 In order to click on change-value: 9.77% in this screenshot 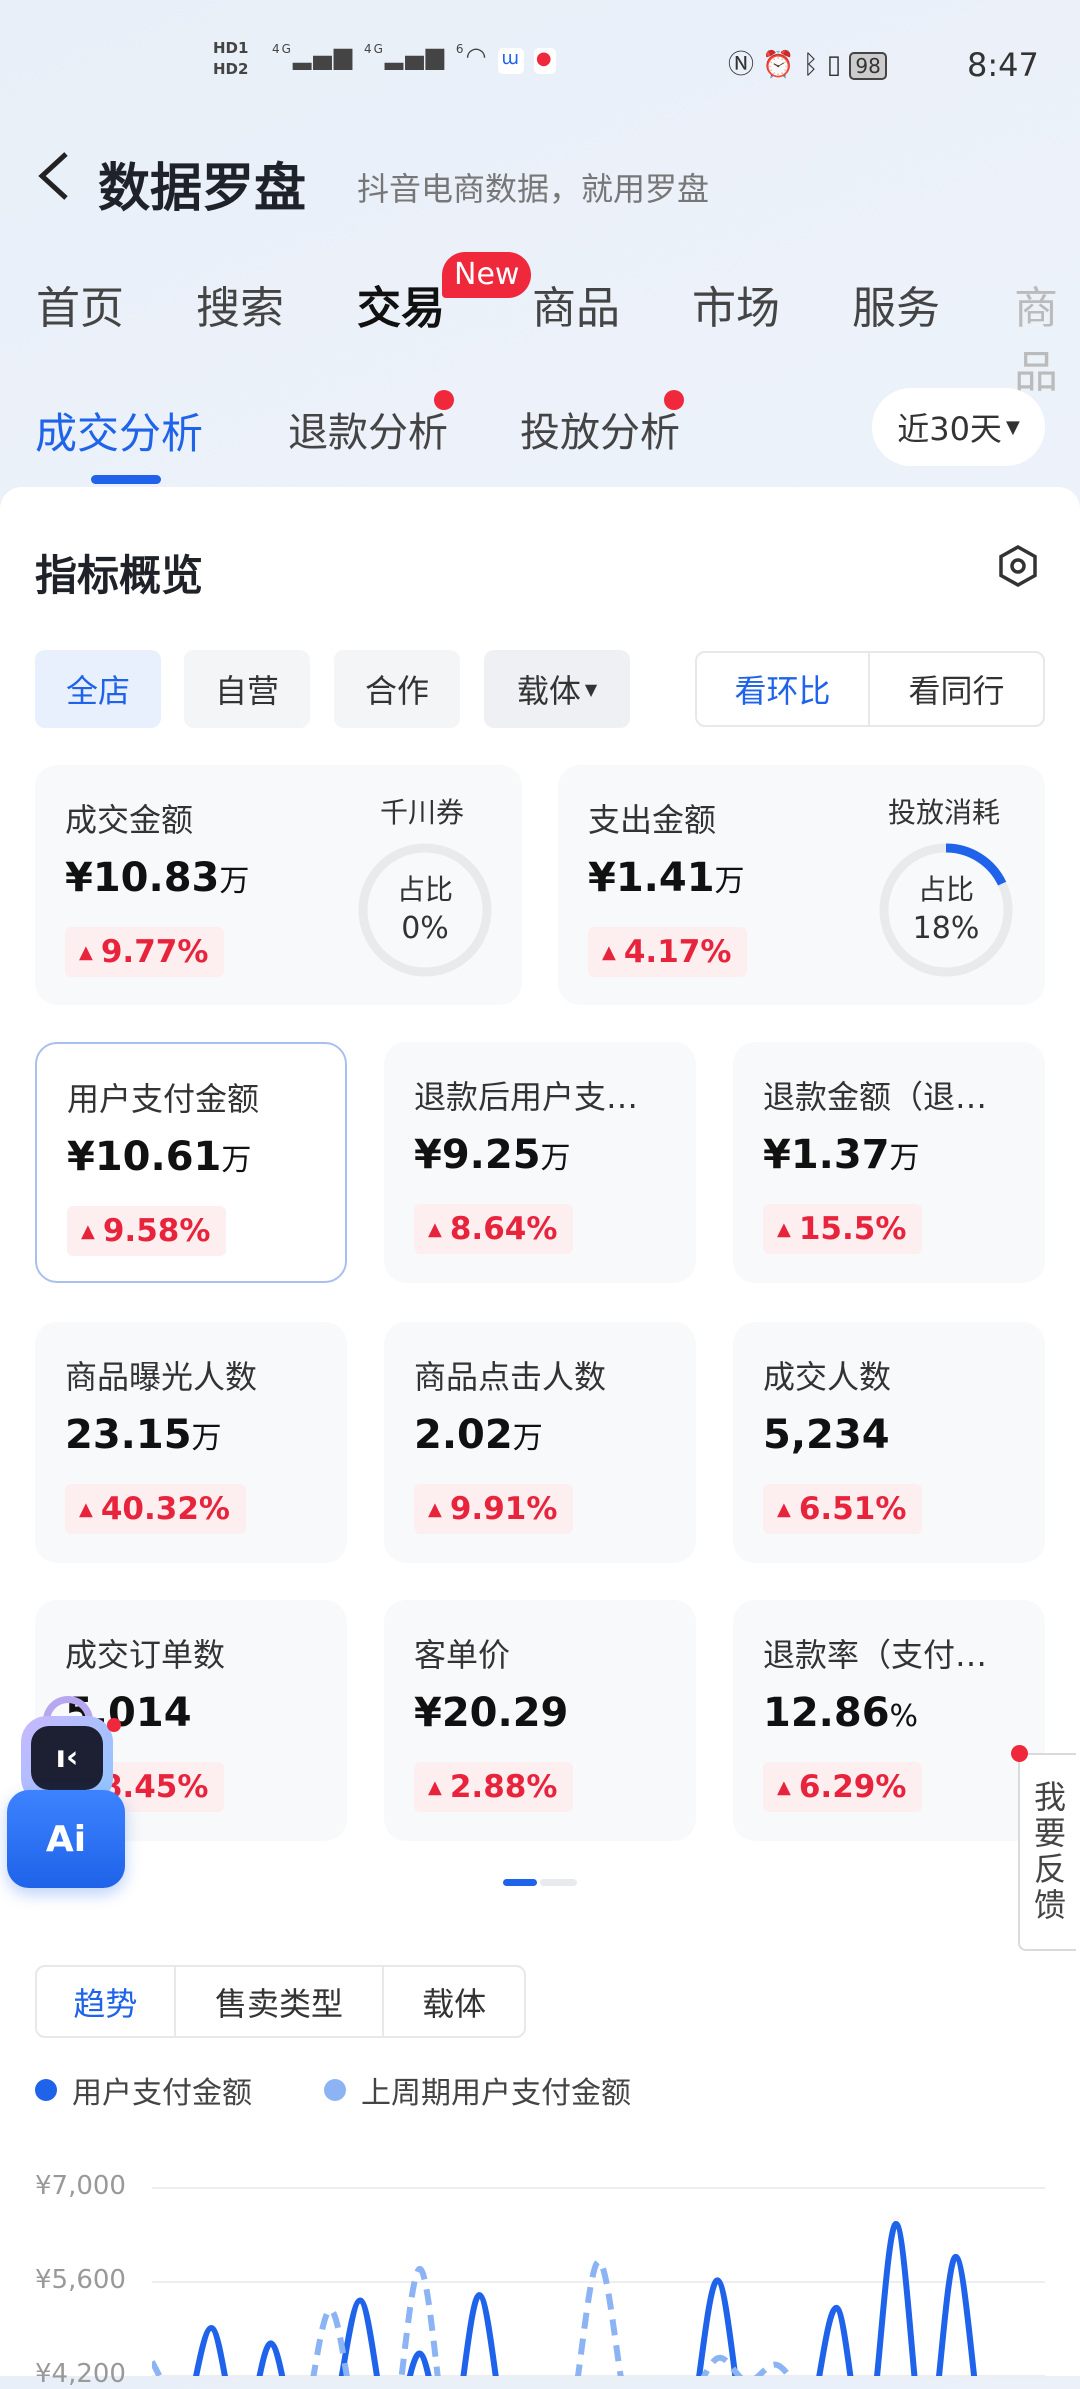, I will do `click(154, 952)`.